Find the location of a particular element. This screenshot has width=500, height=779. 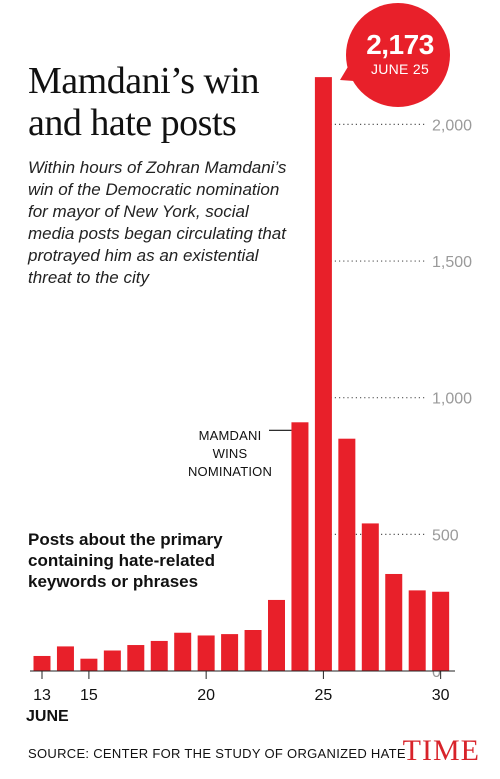

callout-value: 2,173 is located at coordinates (400, 44).